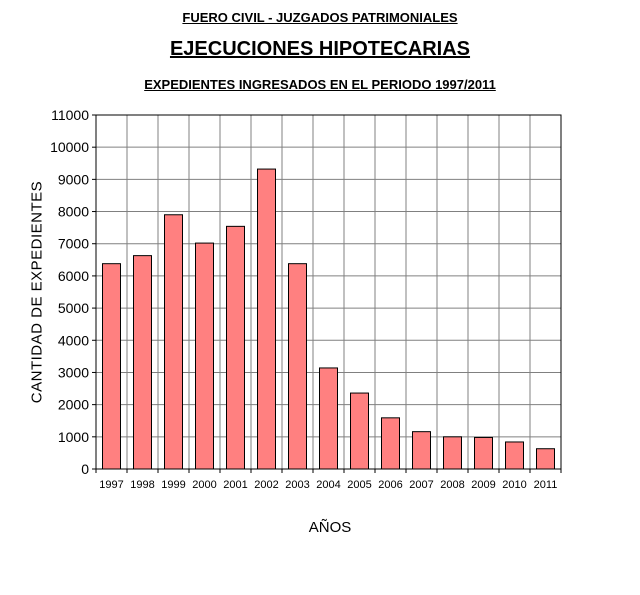 This screenshot has width=640, height=595. I want to click on bar-2007, so click(421, 450).